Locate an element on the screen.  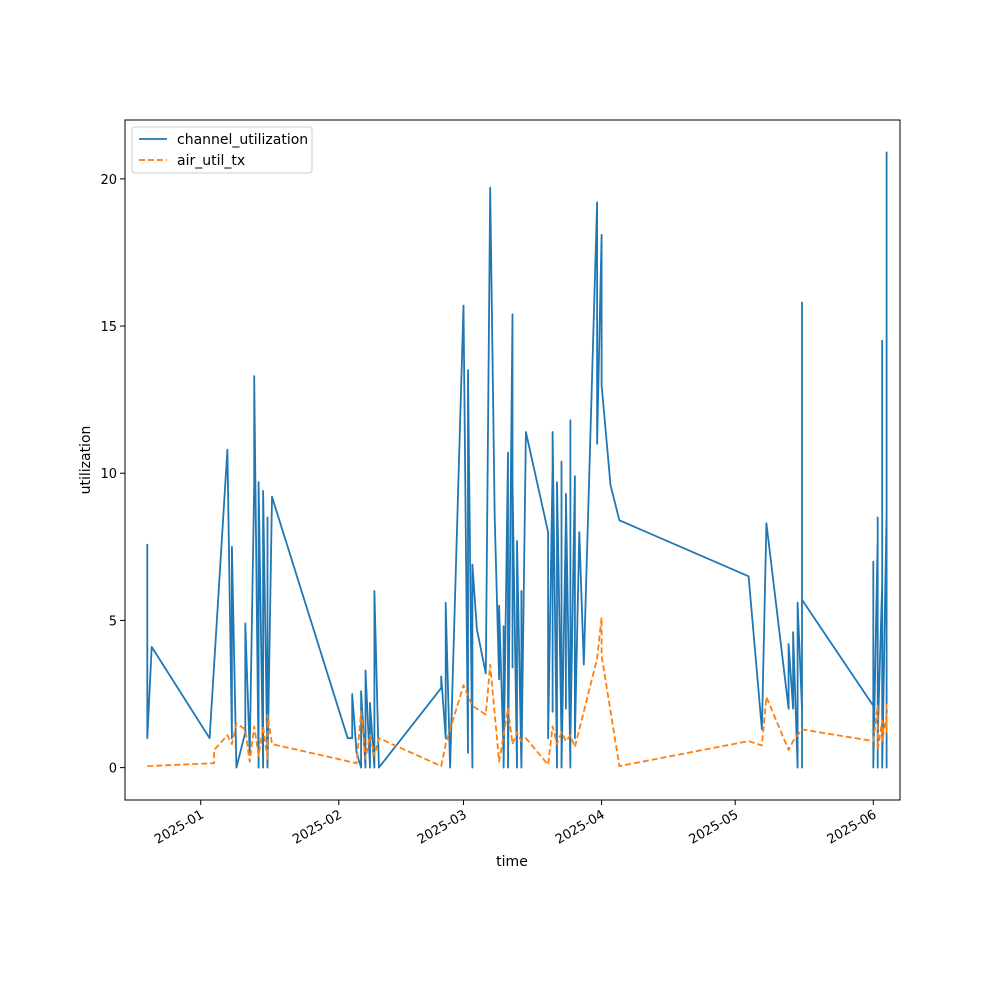
x-tick-label: 2025-03 is located at coordinates (442, 827).